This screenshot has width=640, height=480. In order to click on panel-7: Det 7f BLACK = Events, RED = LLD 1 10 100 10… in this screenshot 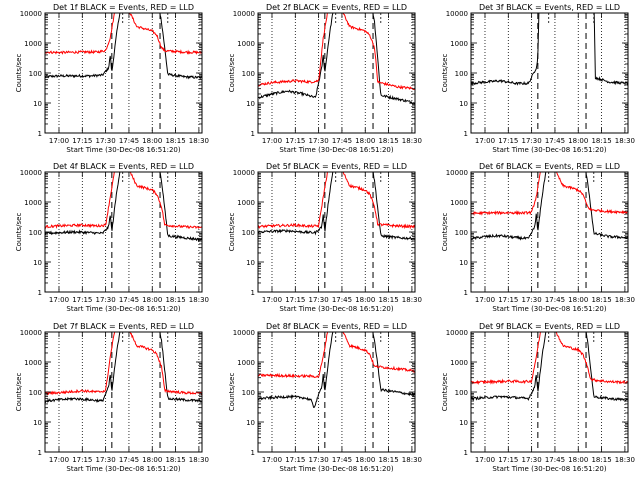, I will do `click(112, 397)`.